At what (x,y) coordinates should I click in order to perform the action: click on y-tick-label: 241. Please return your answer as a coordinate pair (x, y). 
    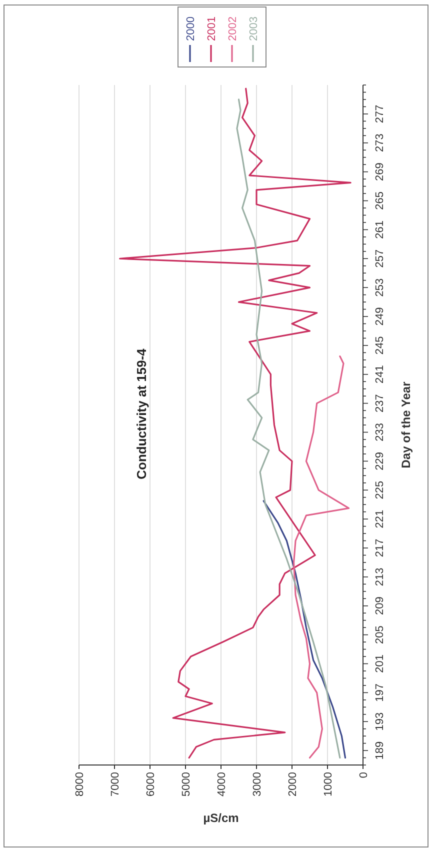
    Looking at the image, I should click on (380, 374).